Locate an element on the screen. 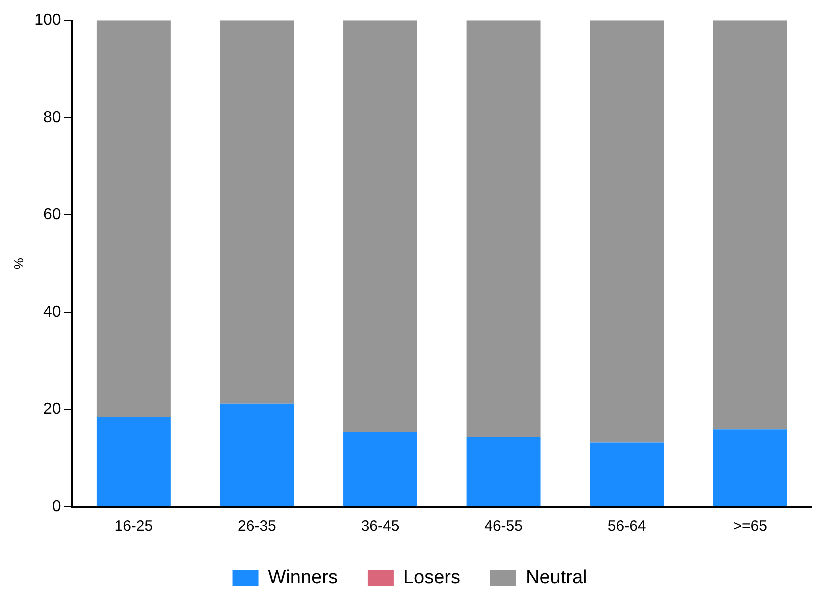 The width and height of the screenshot is (830, 606). x-tick-label: >=65 is located at coordinates (750, 527).